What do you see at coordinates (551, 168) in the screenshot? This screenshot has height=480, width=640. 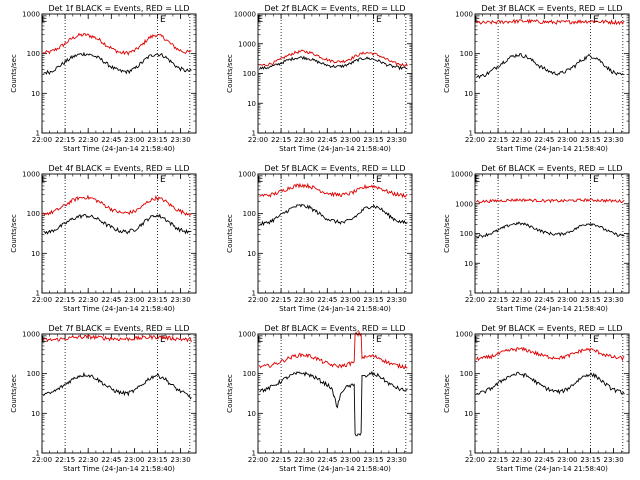 I see `chart-title: Det 6f BLACK = Events, RED = LLD` at bounding box center [551, 168].